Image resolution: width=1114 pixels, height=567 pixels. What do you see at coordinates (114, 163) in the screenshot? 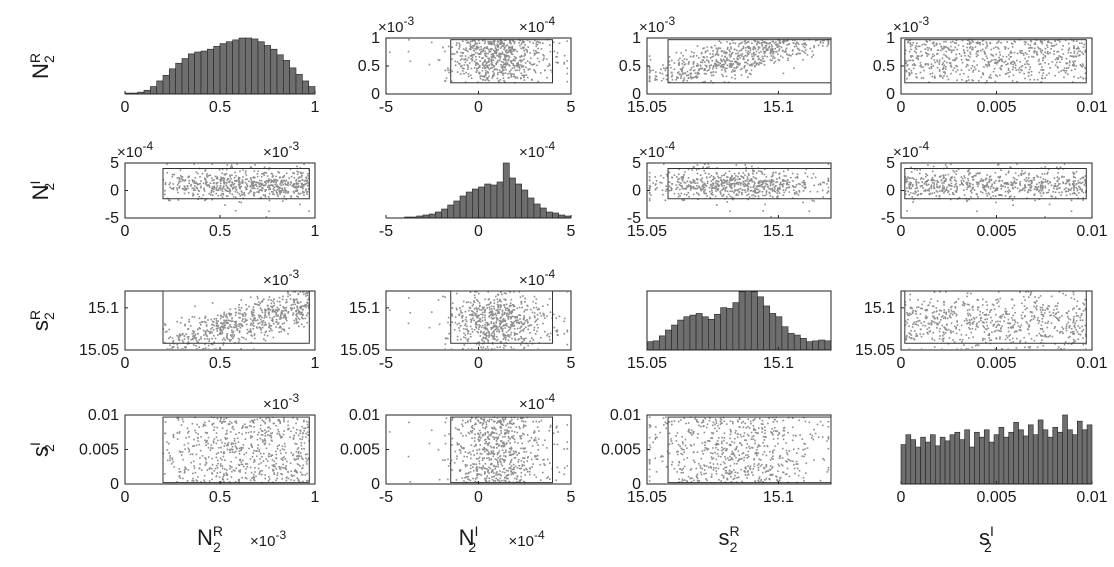
I see `y-tick-label: 5` at bounding box center [114, 163].